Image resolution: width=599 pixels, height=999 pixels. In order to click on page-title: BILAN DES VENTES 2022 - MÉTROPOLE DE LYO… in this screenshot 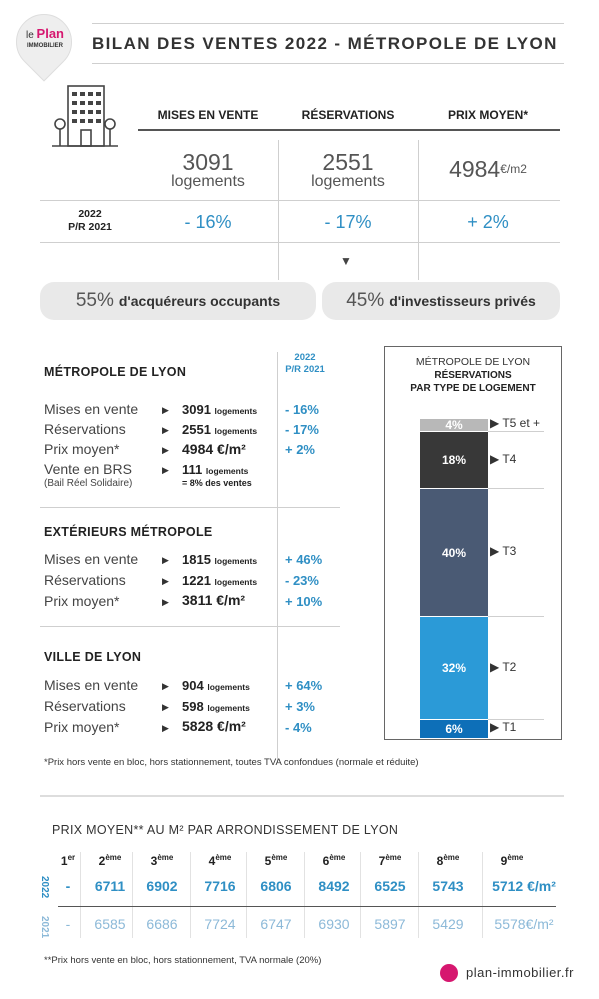, I will do `click(325, 43)`.